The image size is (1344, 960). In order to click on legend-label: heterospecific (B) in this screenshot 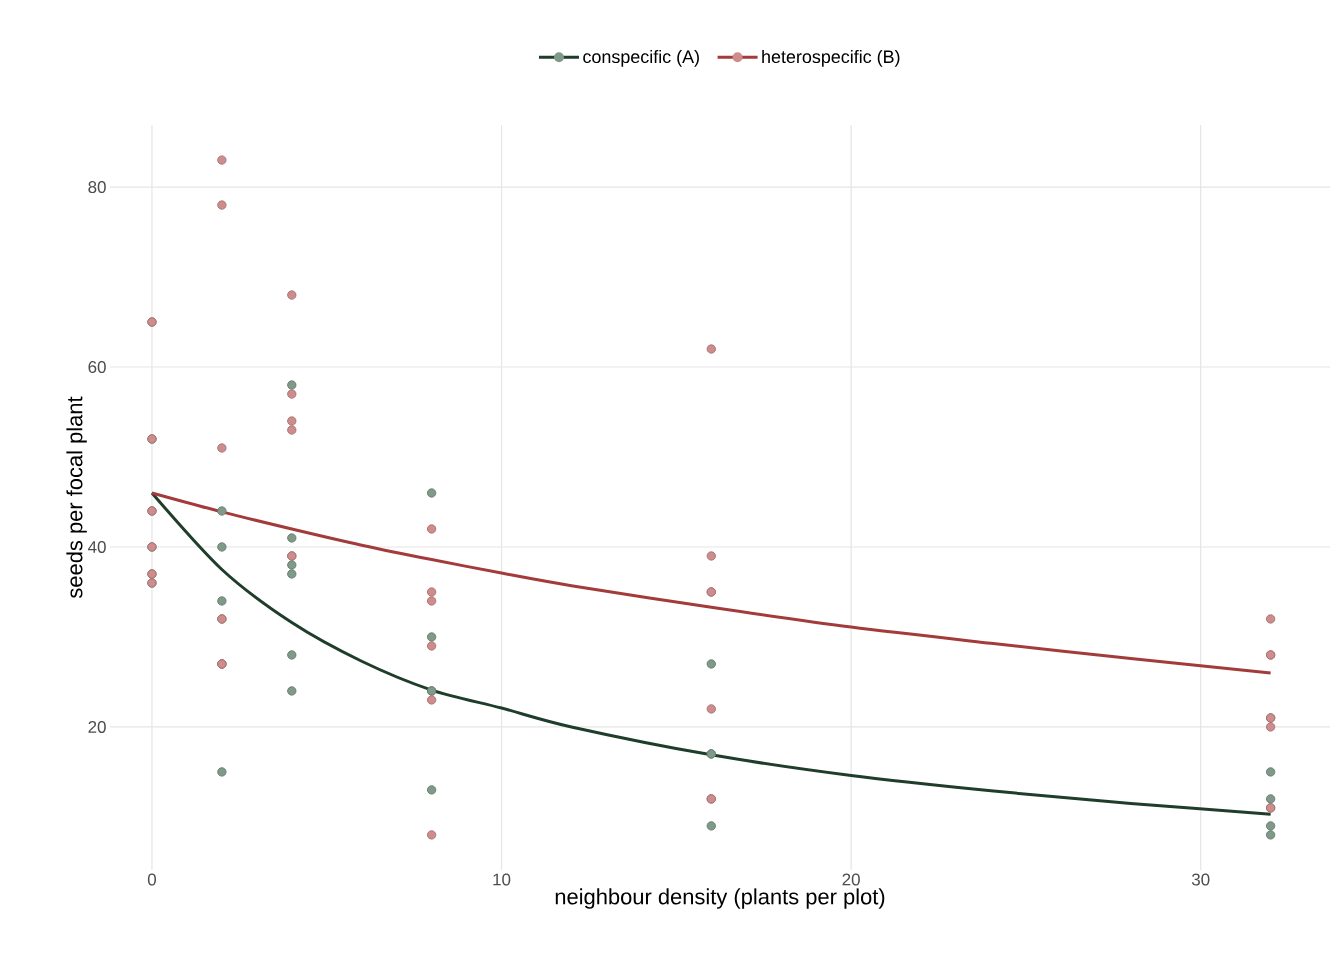, I will do `click(831, 58)`.